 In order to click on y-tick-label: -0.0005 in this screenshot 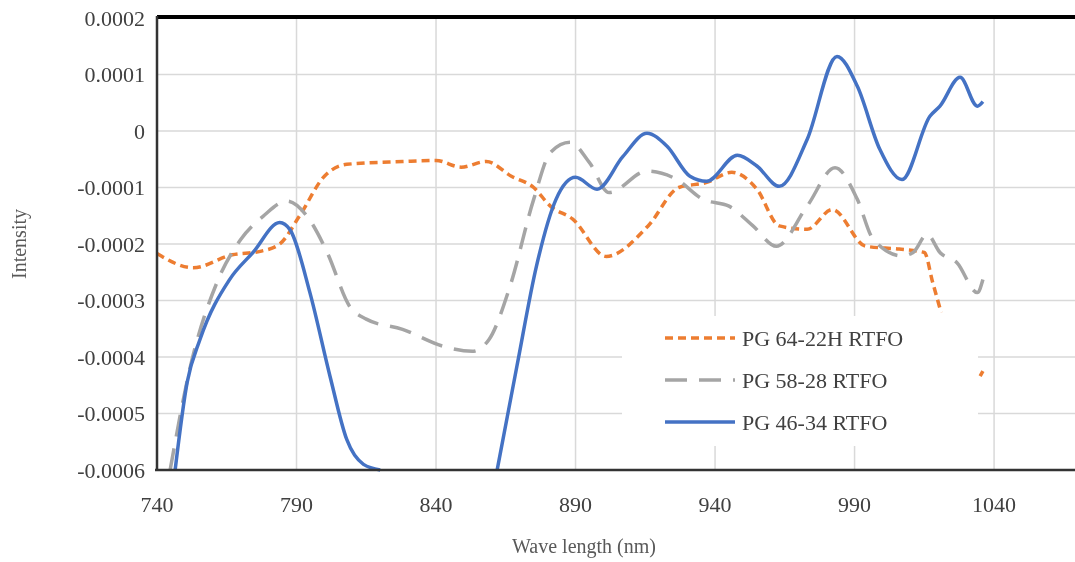, I will do `click(111, 414)`.